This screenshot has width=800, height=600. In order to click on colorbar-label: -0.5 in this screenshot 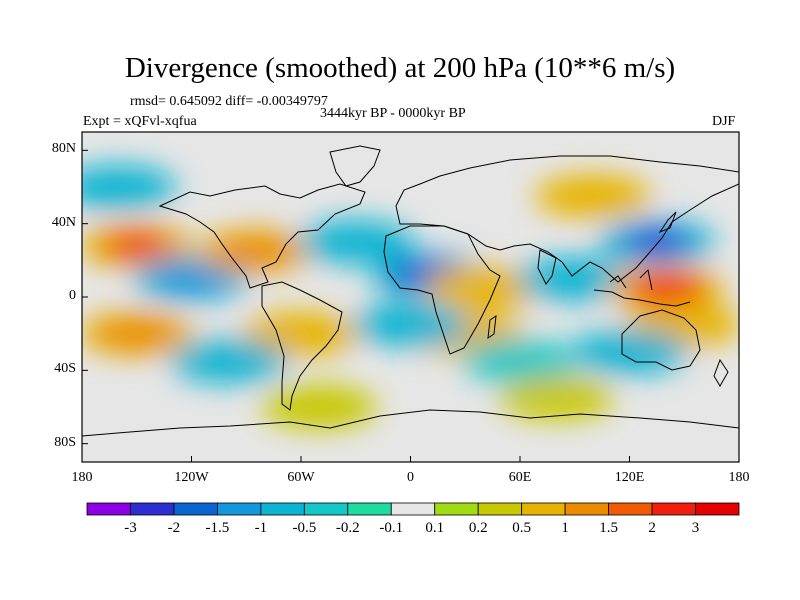, I will do `click(304, 528)`.